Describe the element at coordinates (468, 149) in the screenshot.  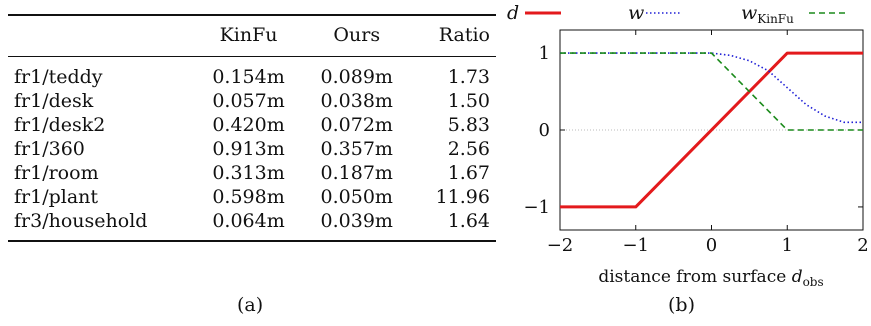
I see `ratio-cell: 2.56` at that location.